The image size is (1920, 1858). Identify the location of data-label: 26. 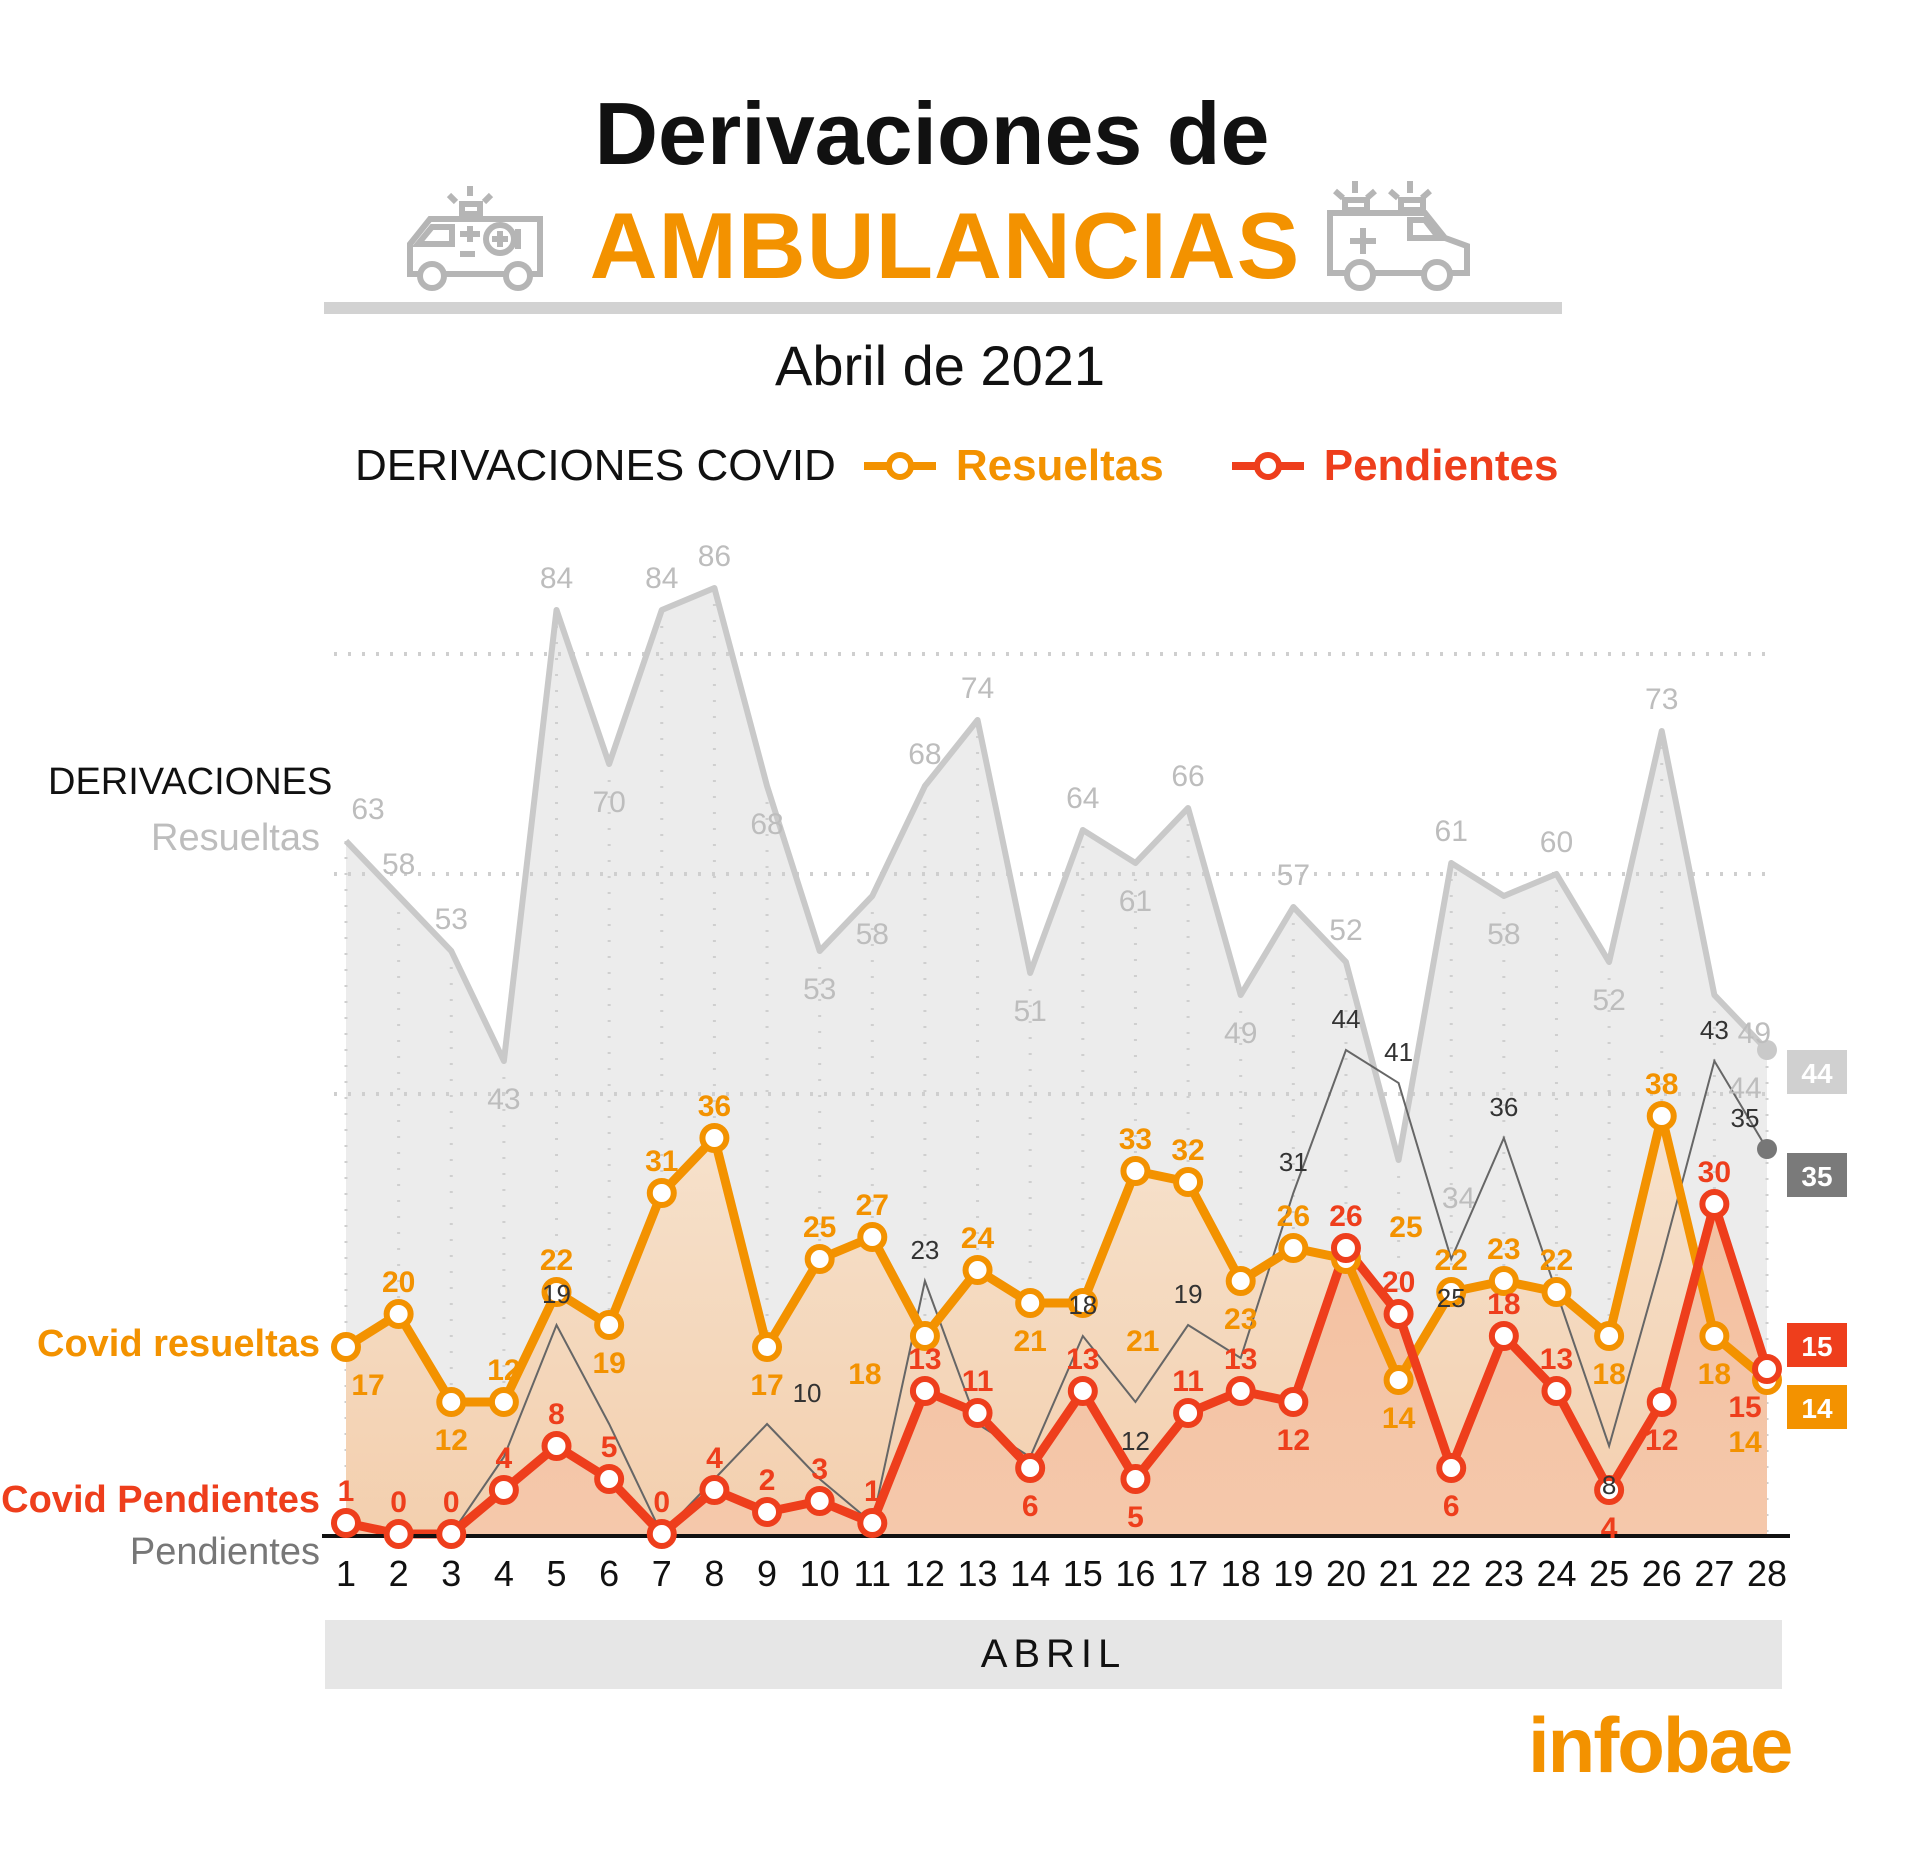
(1293, 1216).